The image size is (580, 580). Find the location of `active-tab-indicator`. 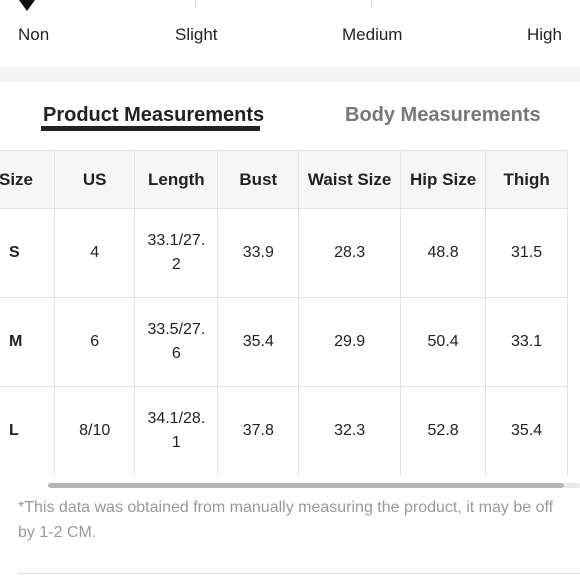

active-tab-indicator is located at coordinates (150, 128).